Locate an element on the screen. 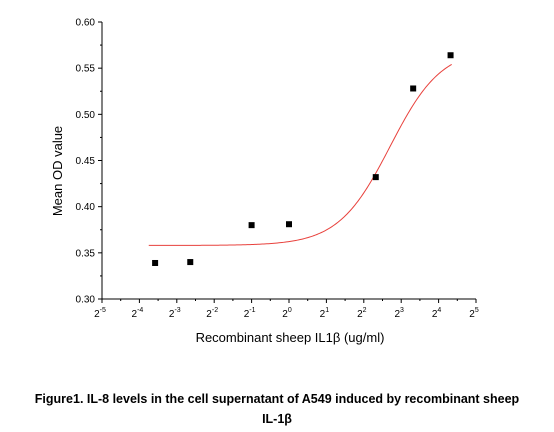 The height and width of the screenshot is (432, 554). x-tick-label: 25 is located at coordinates (474, 313).